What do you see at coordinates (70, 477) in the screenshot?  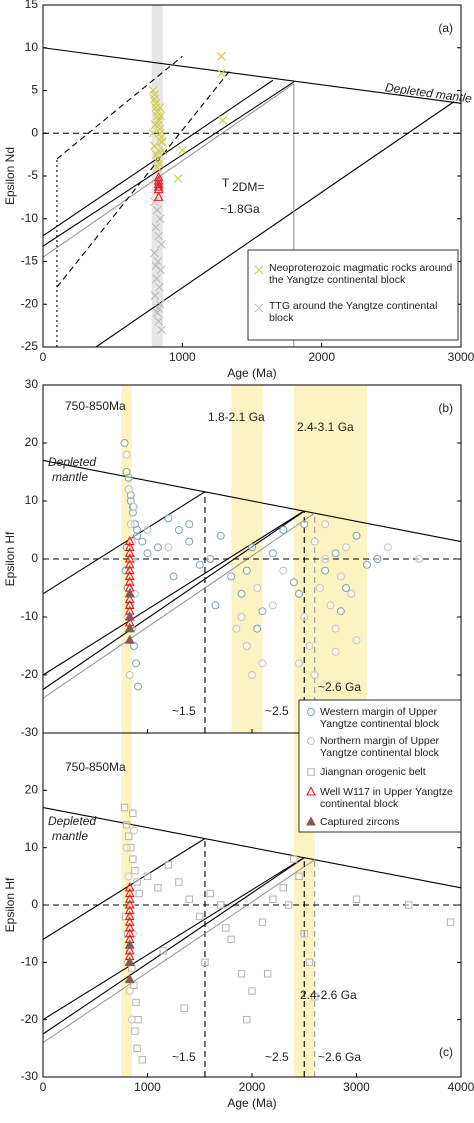 I see `annotation: mantle` at bounding box center [70, 477].